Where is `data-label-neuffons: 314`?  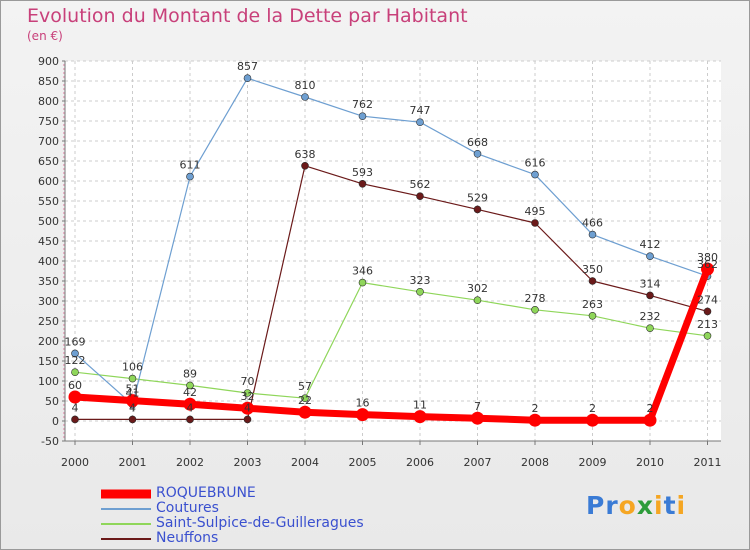 data-label-neuffons: 314 is located at coordinates (650, 283).